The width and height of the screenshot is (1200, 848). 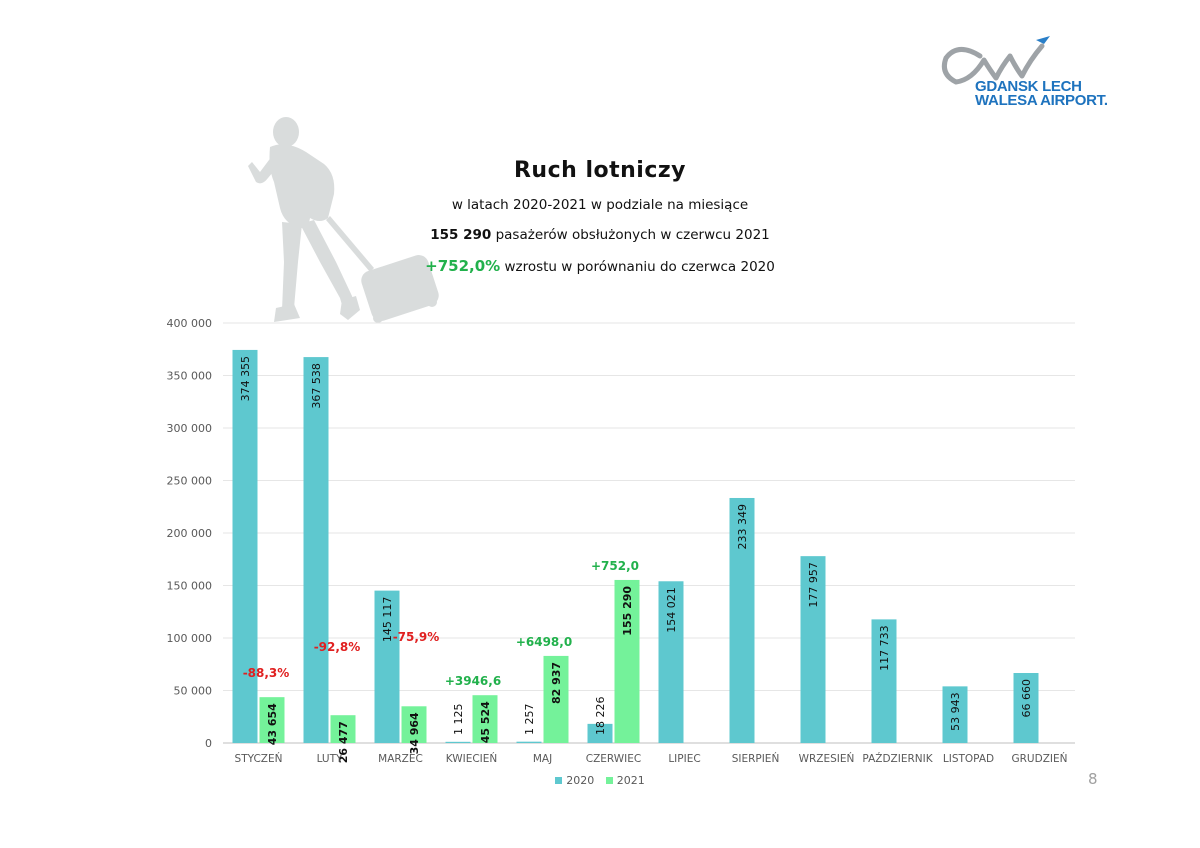 I want to click on x-tick-label: LIPIEC, so click(x=684, y=759).